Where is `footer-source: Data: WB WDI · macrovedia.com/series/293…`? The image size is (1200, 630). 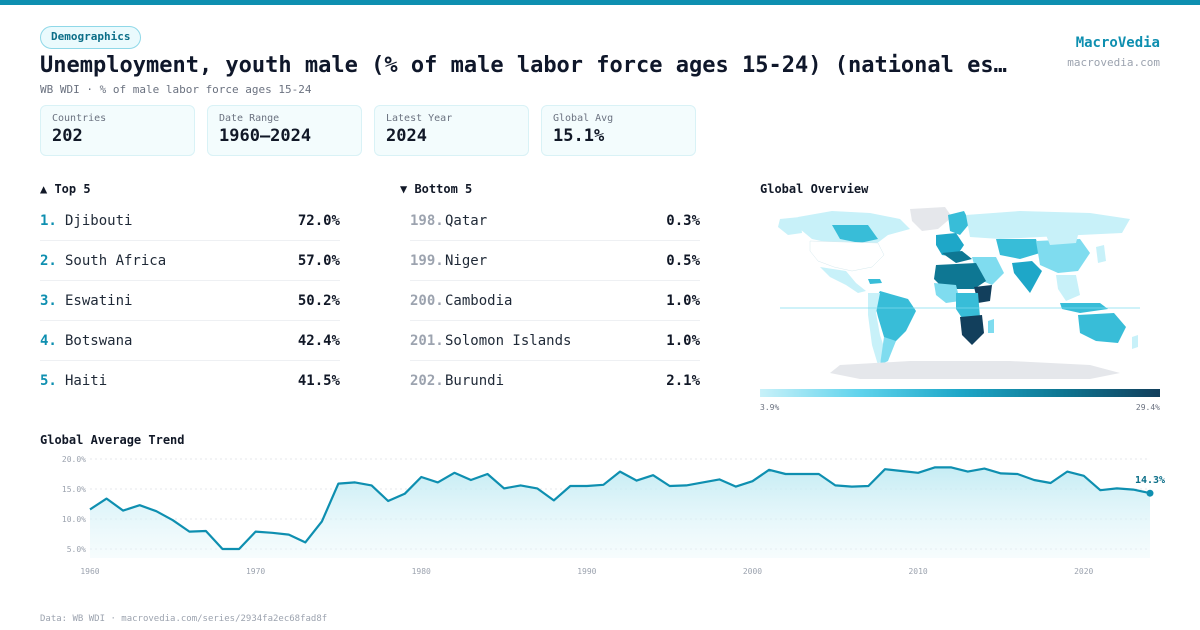
footer-source: Data: WB WDI · macrovedia.com/series/293… is located at coordinates (184, 619).